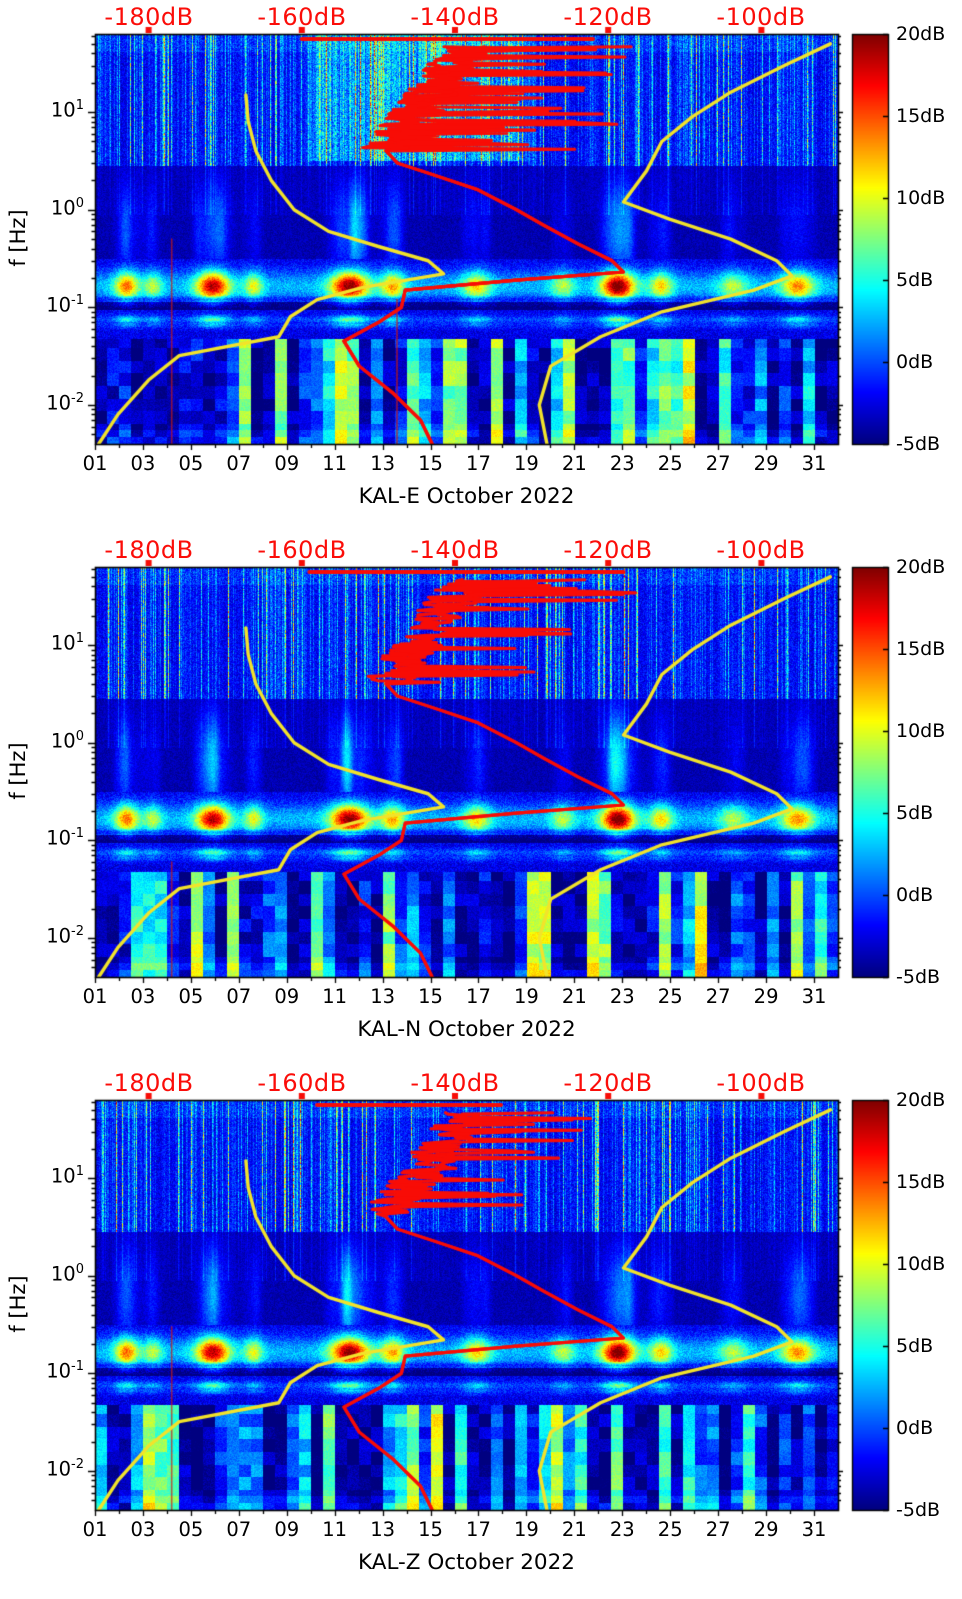  What do you see at coordinates (383, 1529) in the screenshot?
I see `x-tick-label: 13` at bounding box center [383, 1529].